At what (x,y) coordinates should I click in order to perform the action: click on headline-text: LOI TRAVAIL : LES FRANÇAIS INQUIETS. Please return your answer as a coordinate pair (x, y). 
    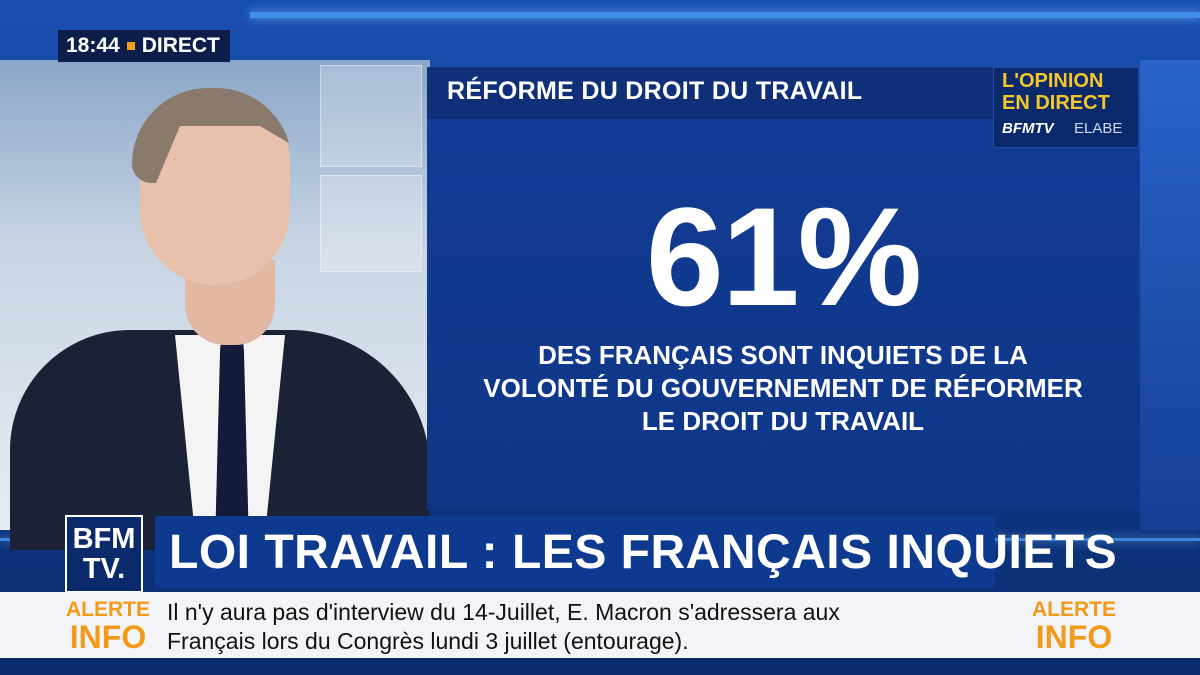
    Looking at the image, I should click on (643, 552).